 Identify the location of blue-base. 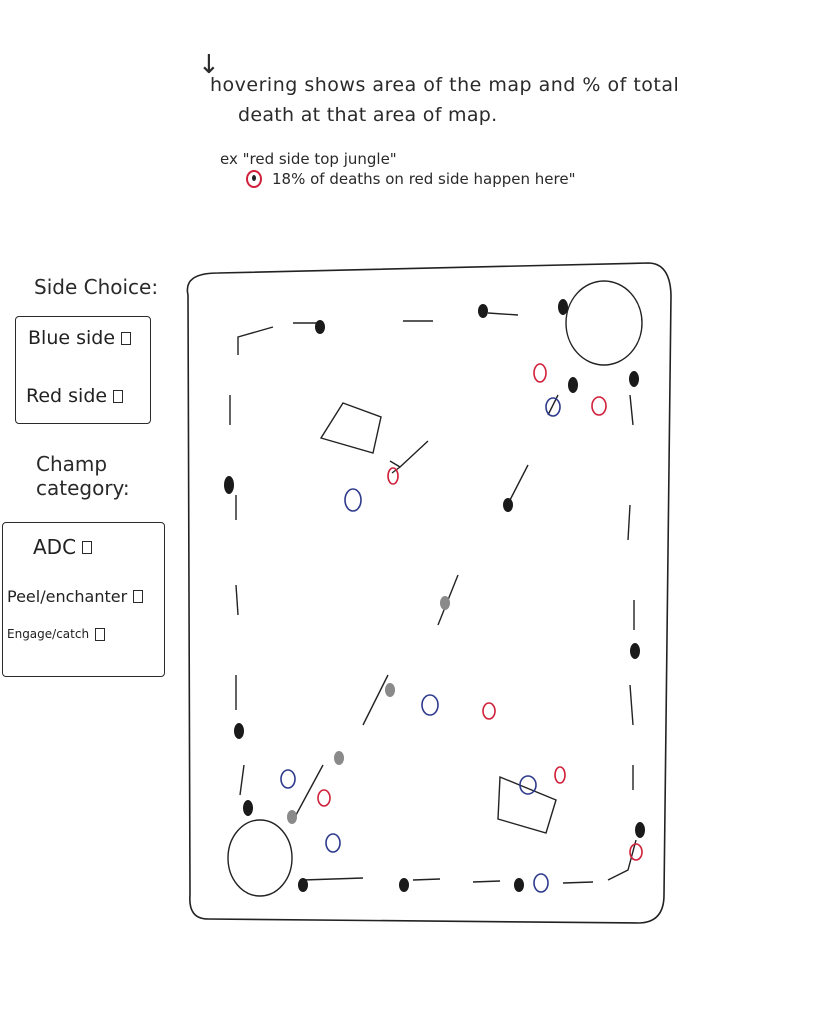
(260, 858).